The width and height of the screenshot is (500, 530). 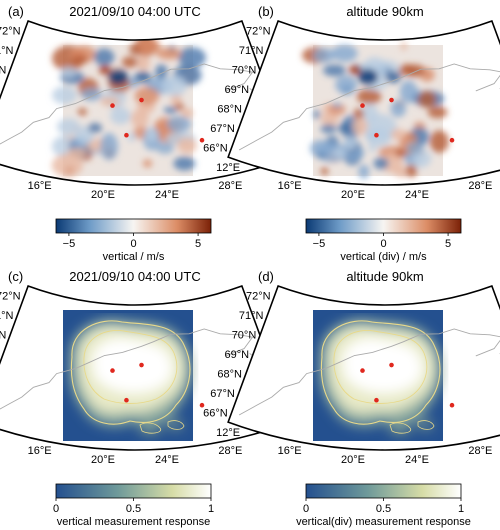 What do you see at coordinates (133, 522) in the screenshot?
I see `colorbar-label: vertical measurement response` at bounding box center [133, 522].